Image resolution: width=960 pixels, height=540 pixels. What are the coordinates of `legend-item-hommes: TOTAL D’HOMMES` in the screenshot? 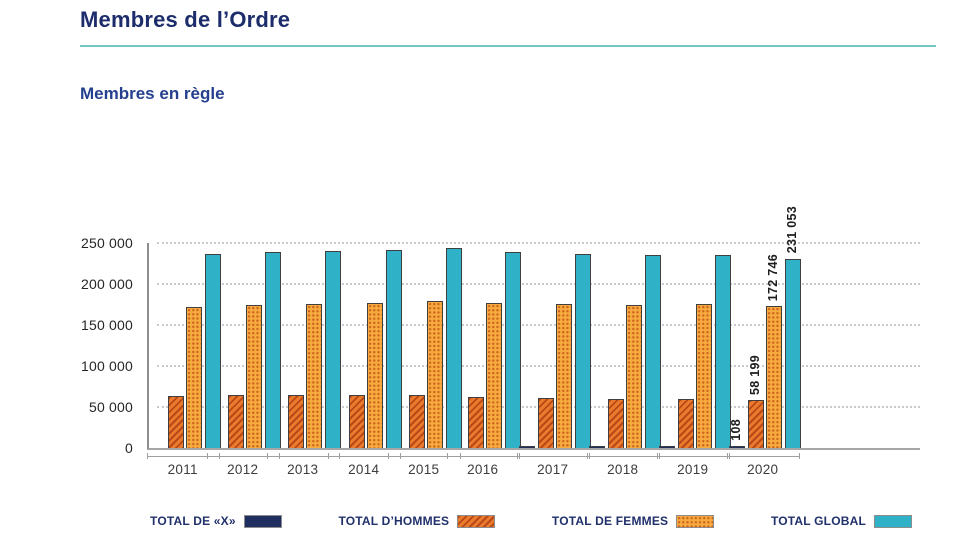 It's located at (417, 521).